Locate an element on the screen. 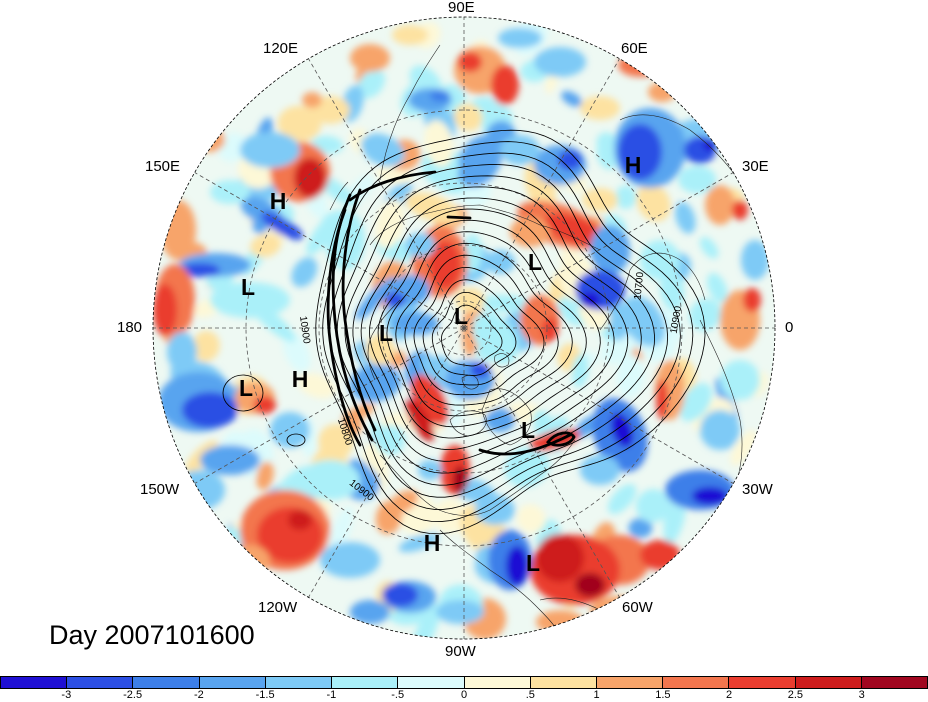 The image size is (928, 702). colorbar-tick-label: 1 is located at coordinates (596, 695).